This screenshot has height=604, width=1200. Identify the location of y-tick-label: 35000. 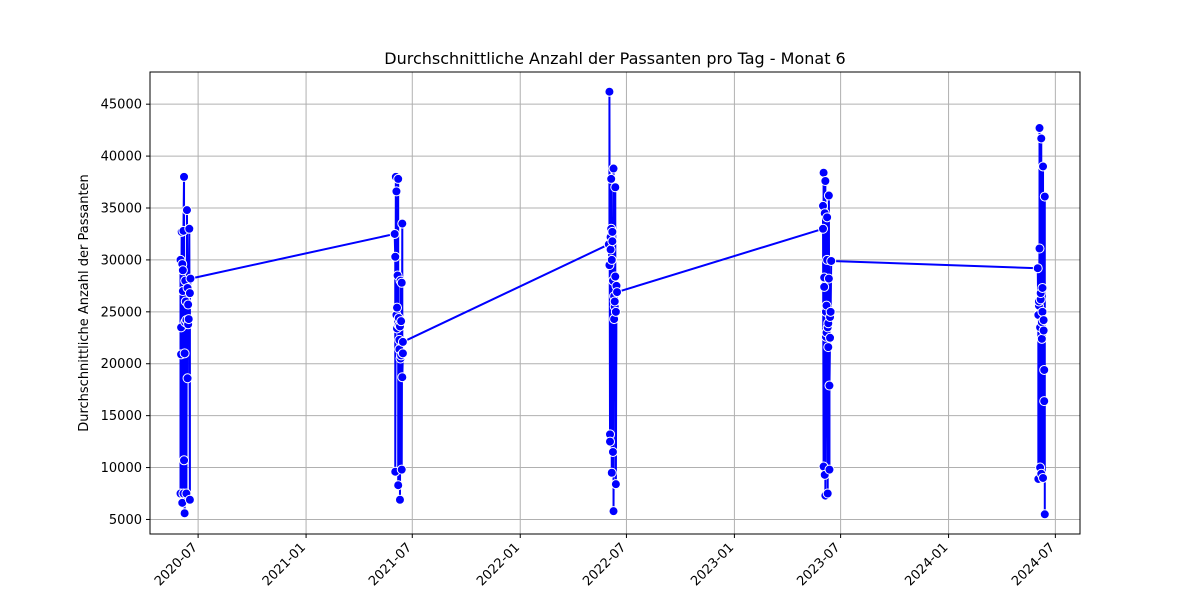
(121, 209).